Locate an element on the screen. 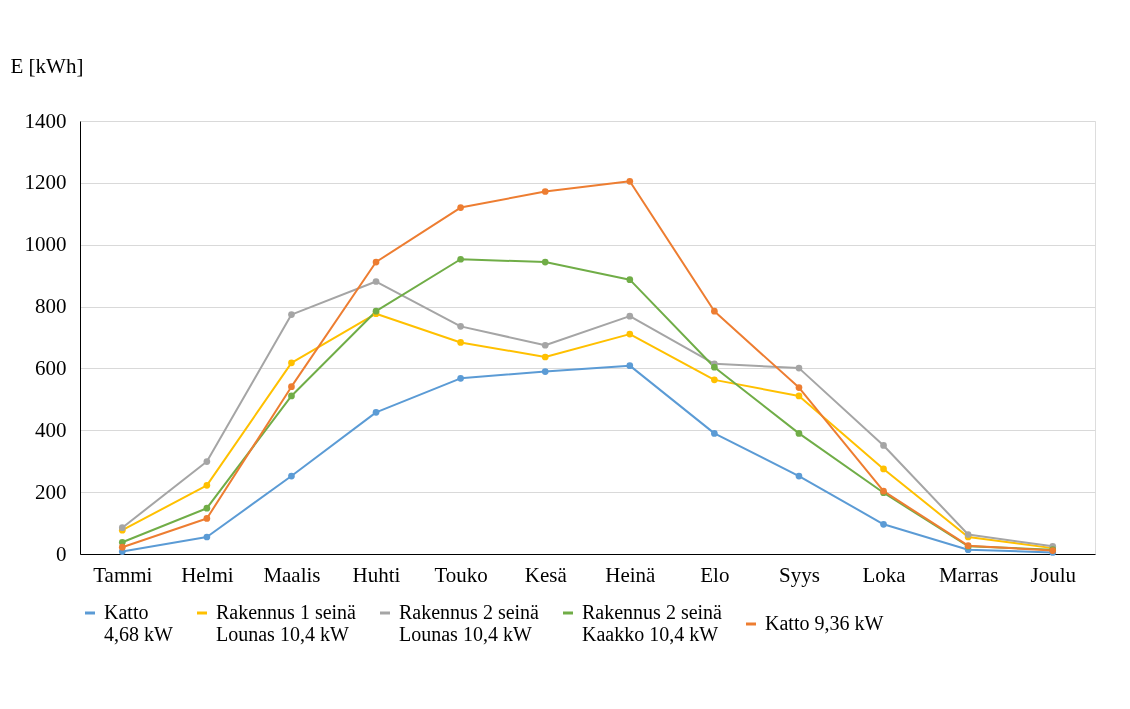 The height and width of the screenshot is (709, 1130). y-tick-label: 800 is located at coordinates (51, 306).